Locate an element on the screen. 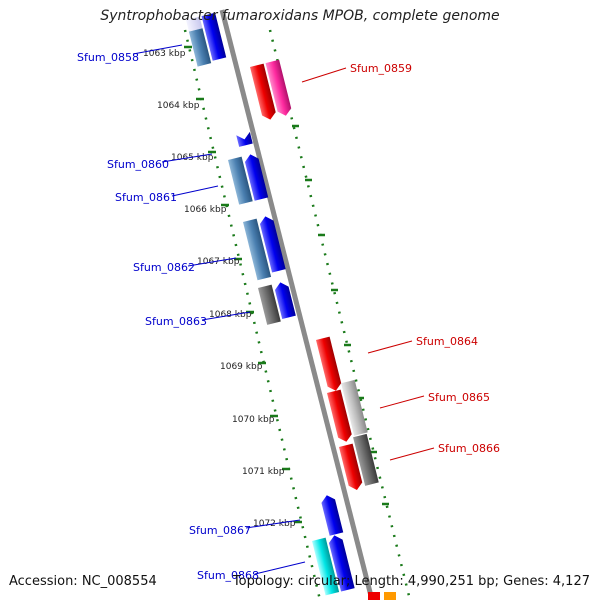 Image resolution: width=600 pixels, height=600 pixels. gene-block-sfum-0866-red is located at coordinates (351, 467).